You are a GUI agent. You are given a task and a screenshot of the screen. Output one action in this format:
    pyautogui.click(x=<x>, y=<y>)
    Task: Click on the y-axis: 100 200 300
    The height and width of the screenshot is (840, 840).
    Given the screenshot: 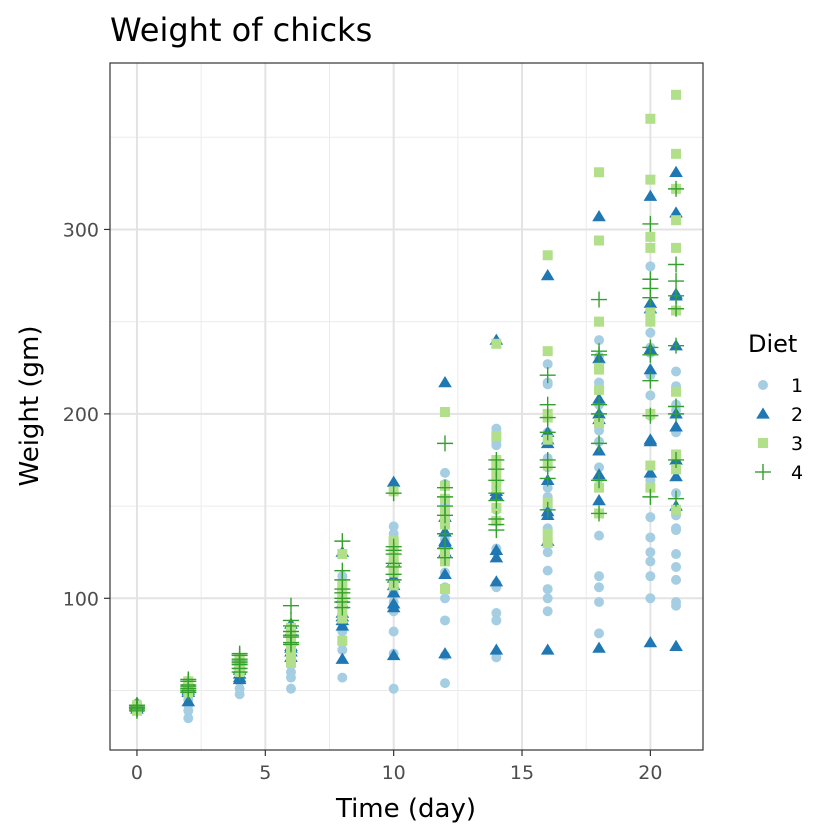 What is the action you would take?
    pyautogui.click(x=86, y=414)
    